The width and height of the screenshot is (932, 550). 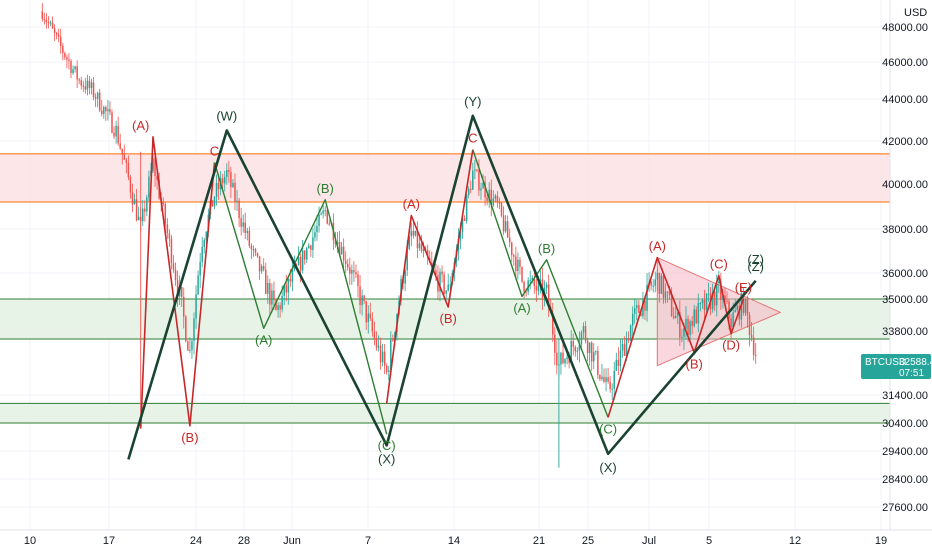 I want to click on wave-red-y, so click(x=429, y=276).